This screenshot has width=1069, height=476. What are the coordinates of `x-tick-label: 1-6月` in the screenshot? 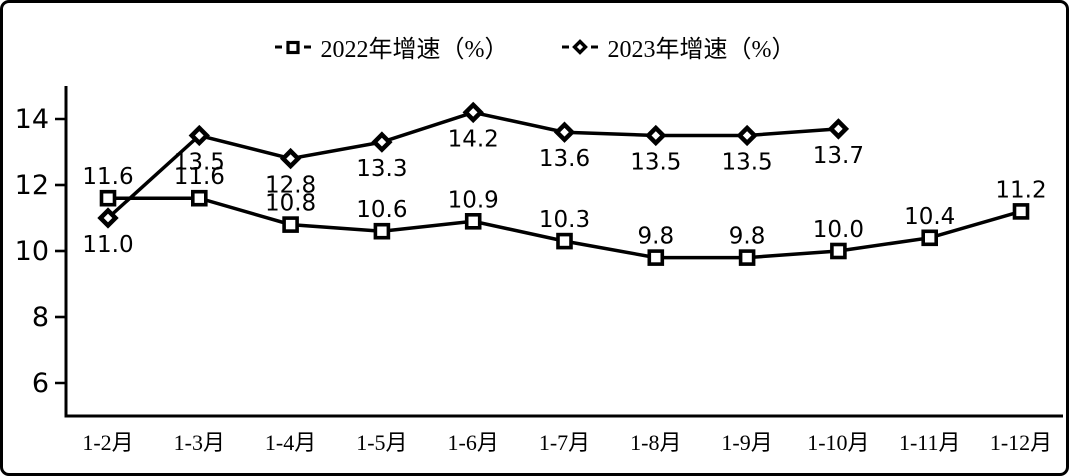 It's located at (473, 442).